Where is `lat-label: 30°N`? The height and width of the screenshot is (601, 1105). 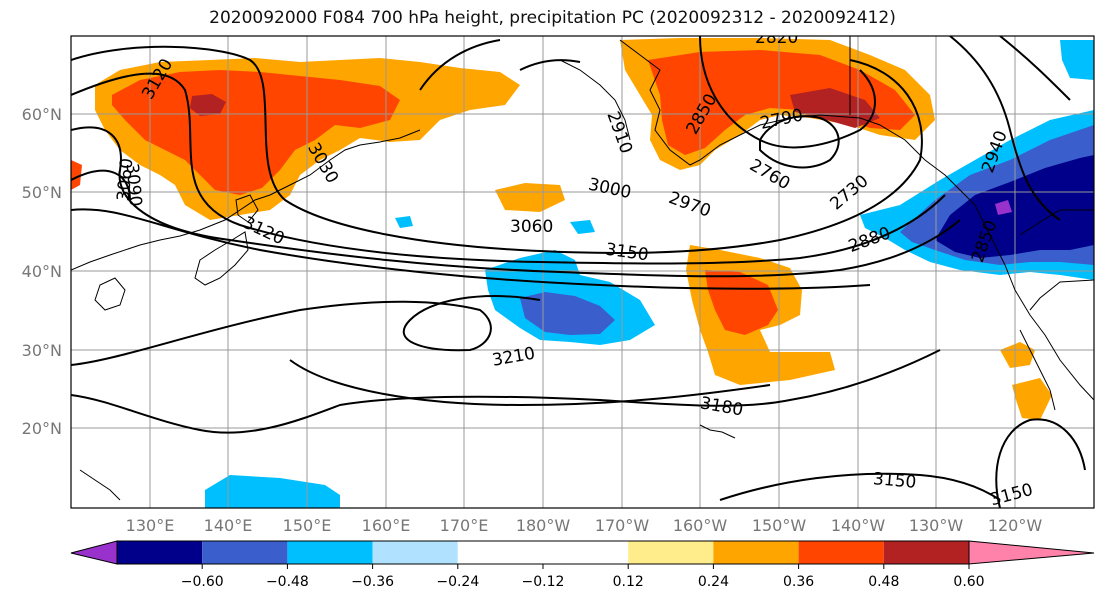
lat-label: 30°N is located at coordinates (42, 350).